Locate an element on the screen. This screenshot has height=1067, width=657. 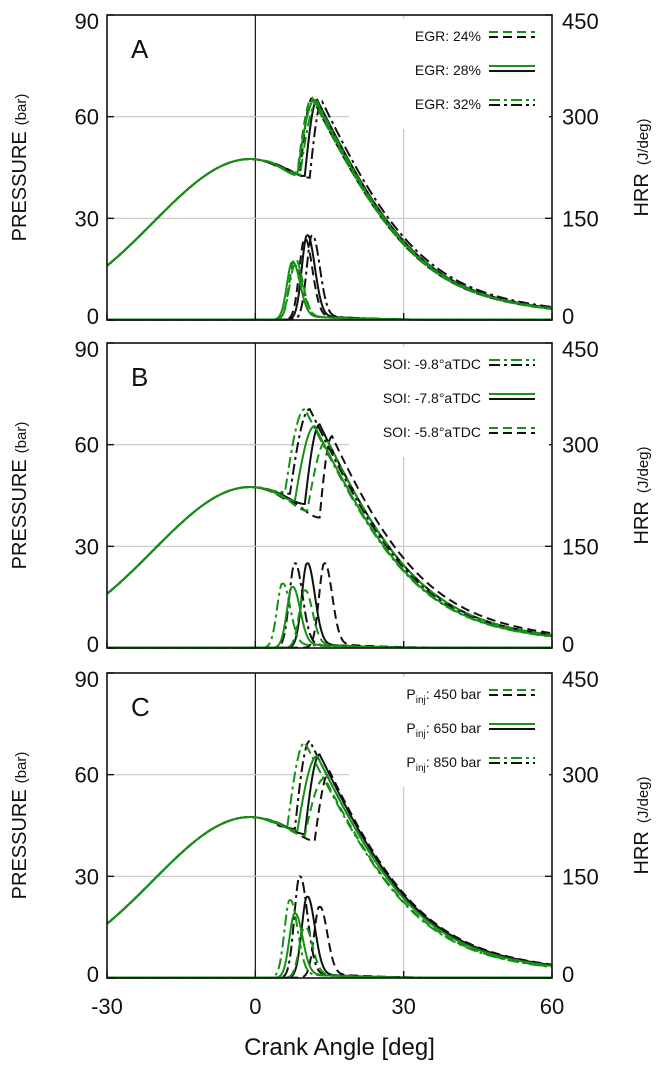
legend-label: EGR: 28% is located at coordinates (448, 70).